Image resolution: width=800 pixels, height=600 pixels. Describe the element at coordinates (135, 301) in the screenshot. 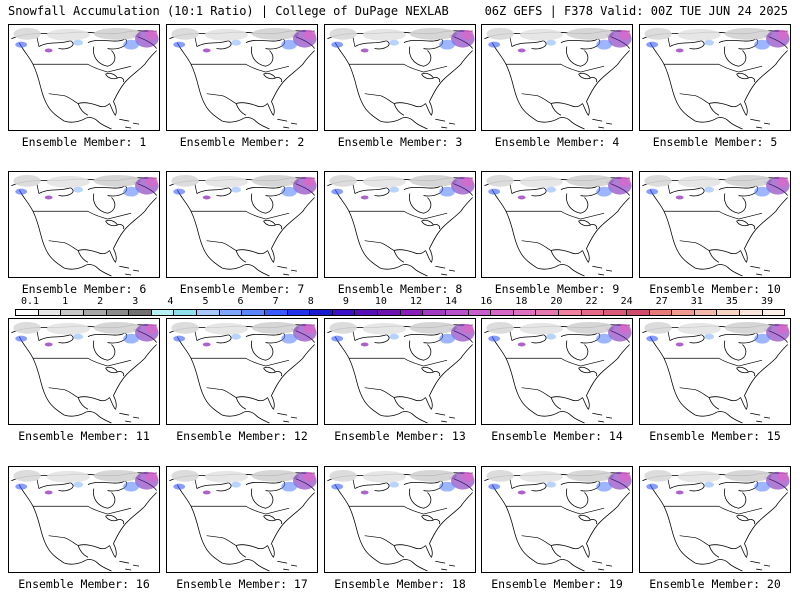

I see `colorbar-label: 3` at that location.